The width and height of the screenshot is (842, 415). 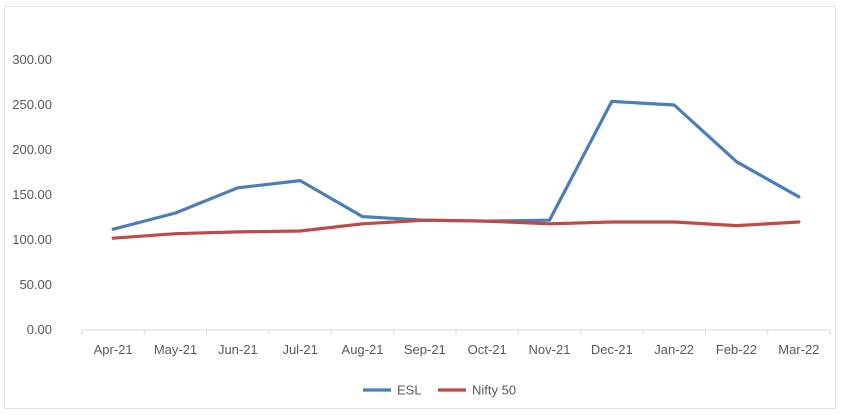 What do you see at coordinates (494, 390) in the screenshot?
I see `legend-label: Nifty 50` at bounding box center [494, 390].